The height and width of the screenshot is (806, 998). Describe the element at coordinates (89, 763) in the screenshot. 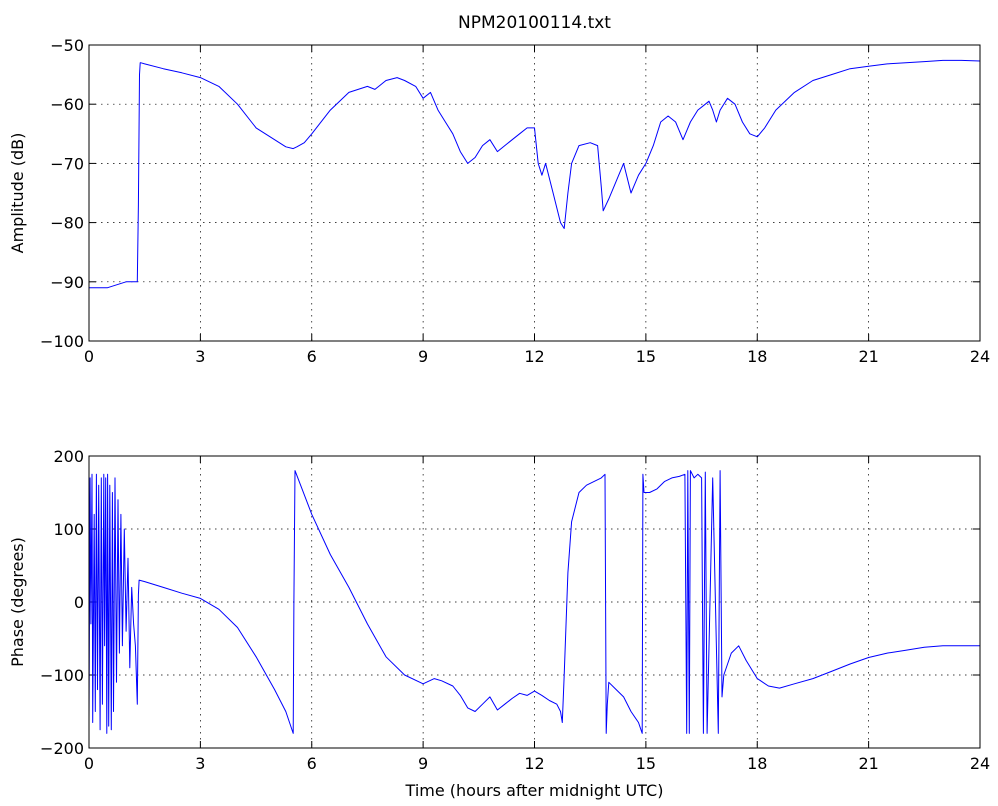

I see `phase-x-tick-label: 0` at that location.